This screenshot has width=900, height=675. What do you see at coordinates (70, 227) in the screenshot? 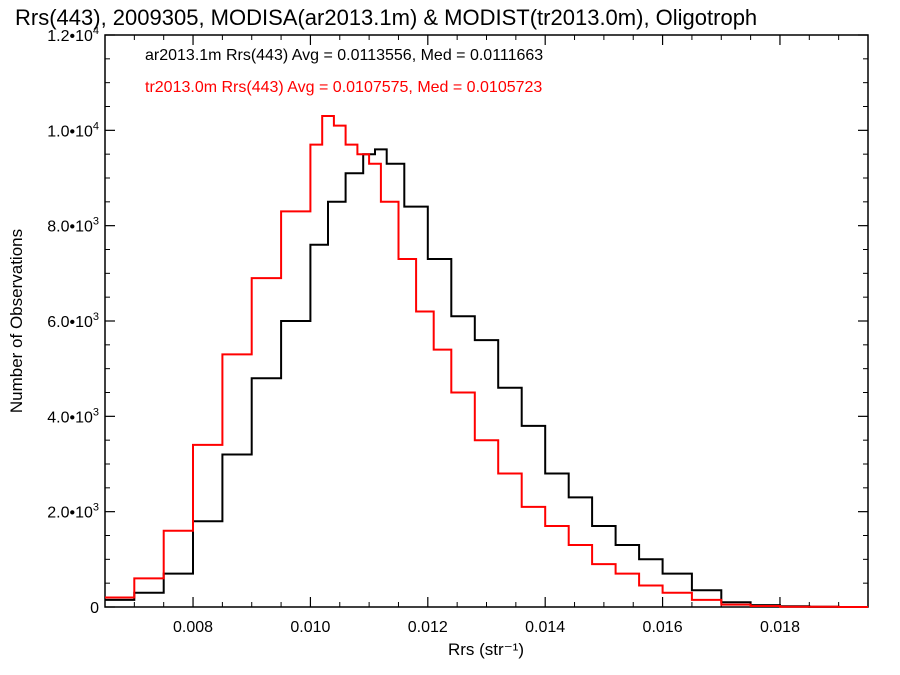
I see `y-tick-mantissa: 8.0•10` at bounding box center [70, 227].